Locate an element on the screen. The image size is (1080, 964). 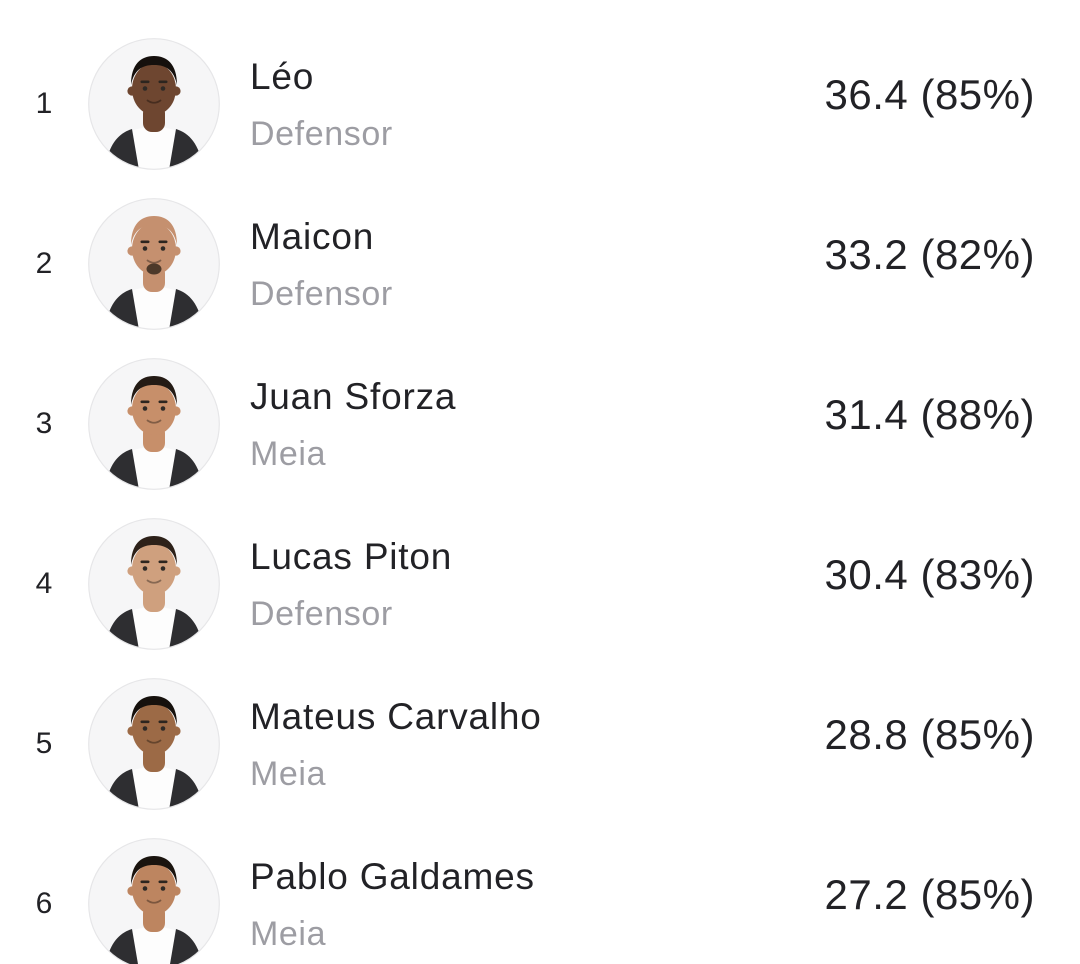
player-stat-value: 28.8 (85%) is located at coordinates (929, 734).